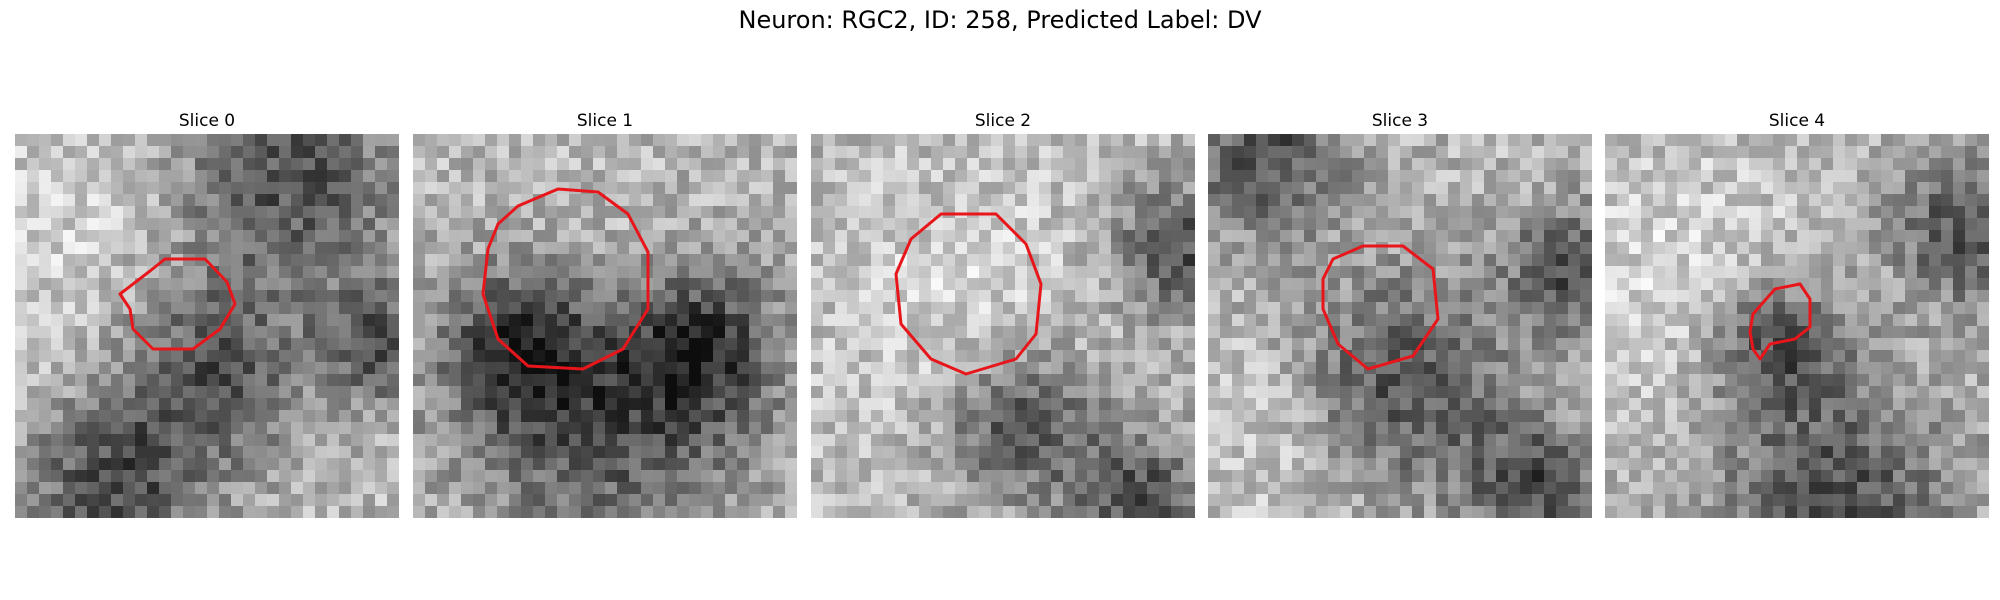 This screenshot has width=2000, height=600. I want to click on slice-title-2: Slice 2, so click(1003, 121).